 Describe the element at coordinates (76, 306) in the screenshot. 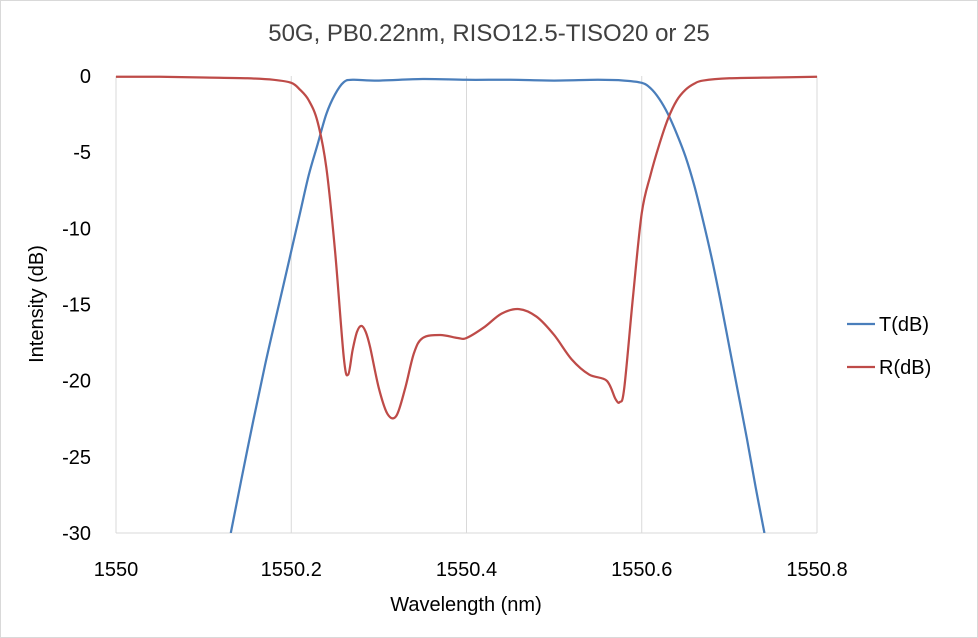

I see `y-tick-label: -15` at that location.